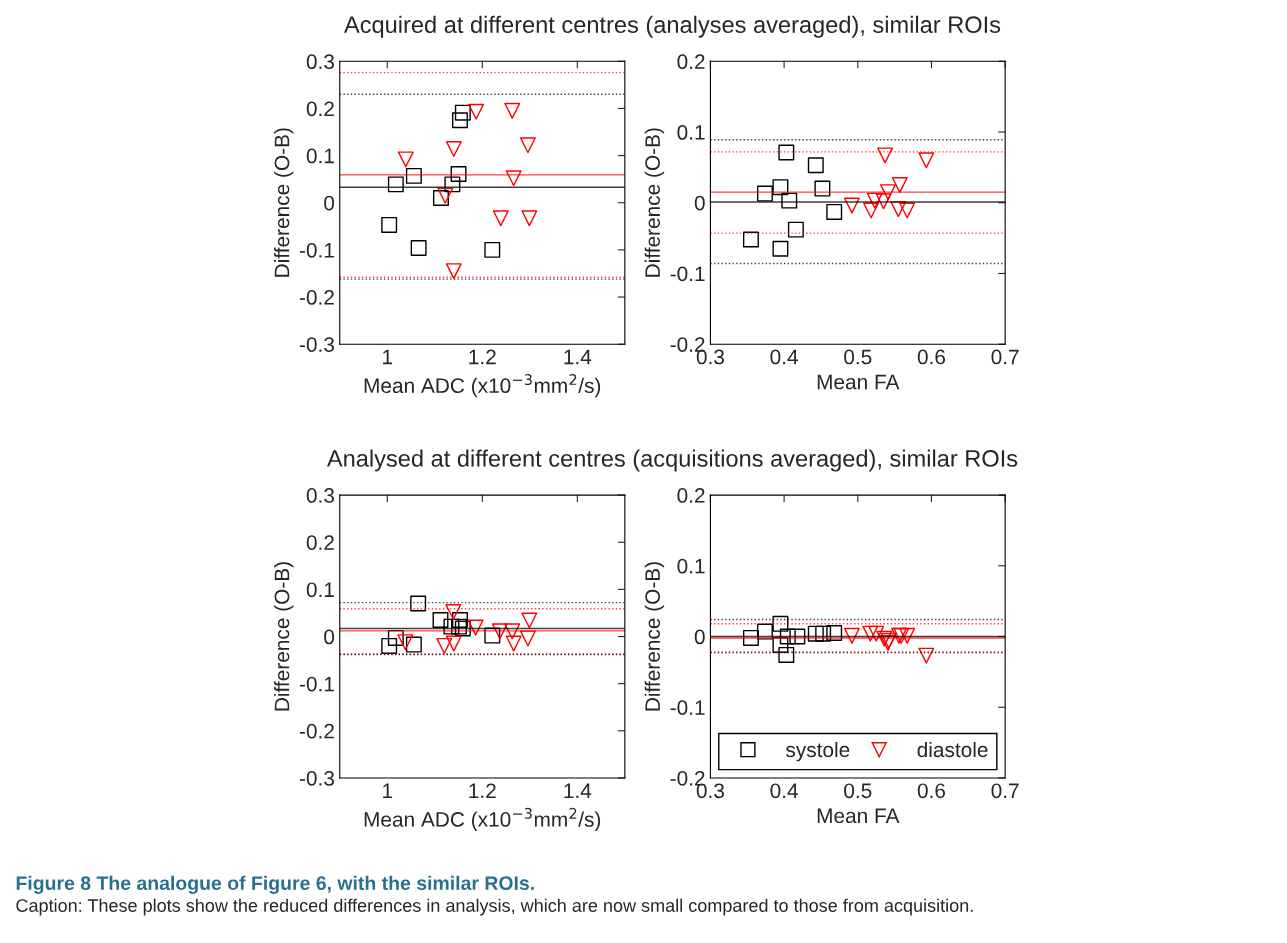 The height and width of the screenshot is (943, 1287). I want to click on text: Acquired at different centres (analyses averaged), similar ROIs, so click(672, 26).